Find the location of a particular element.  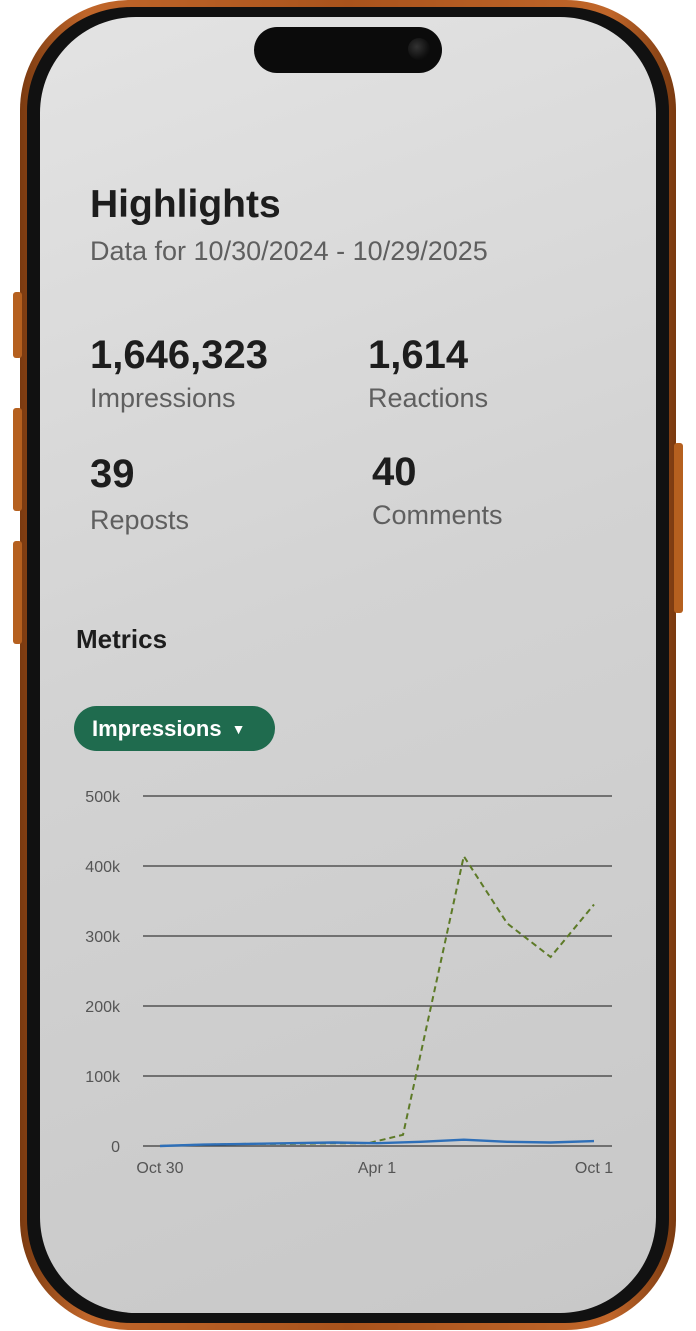

y-tick-label: 100k is located at coordinates (103, 1077).